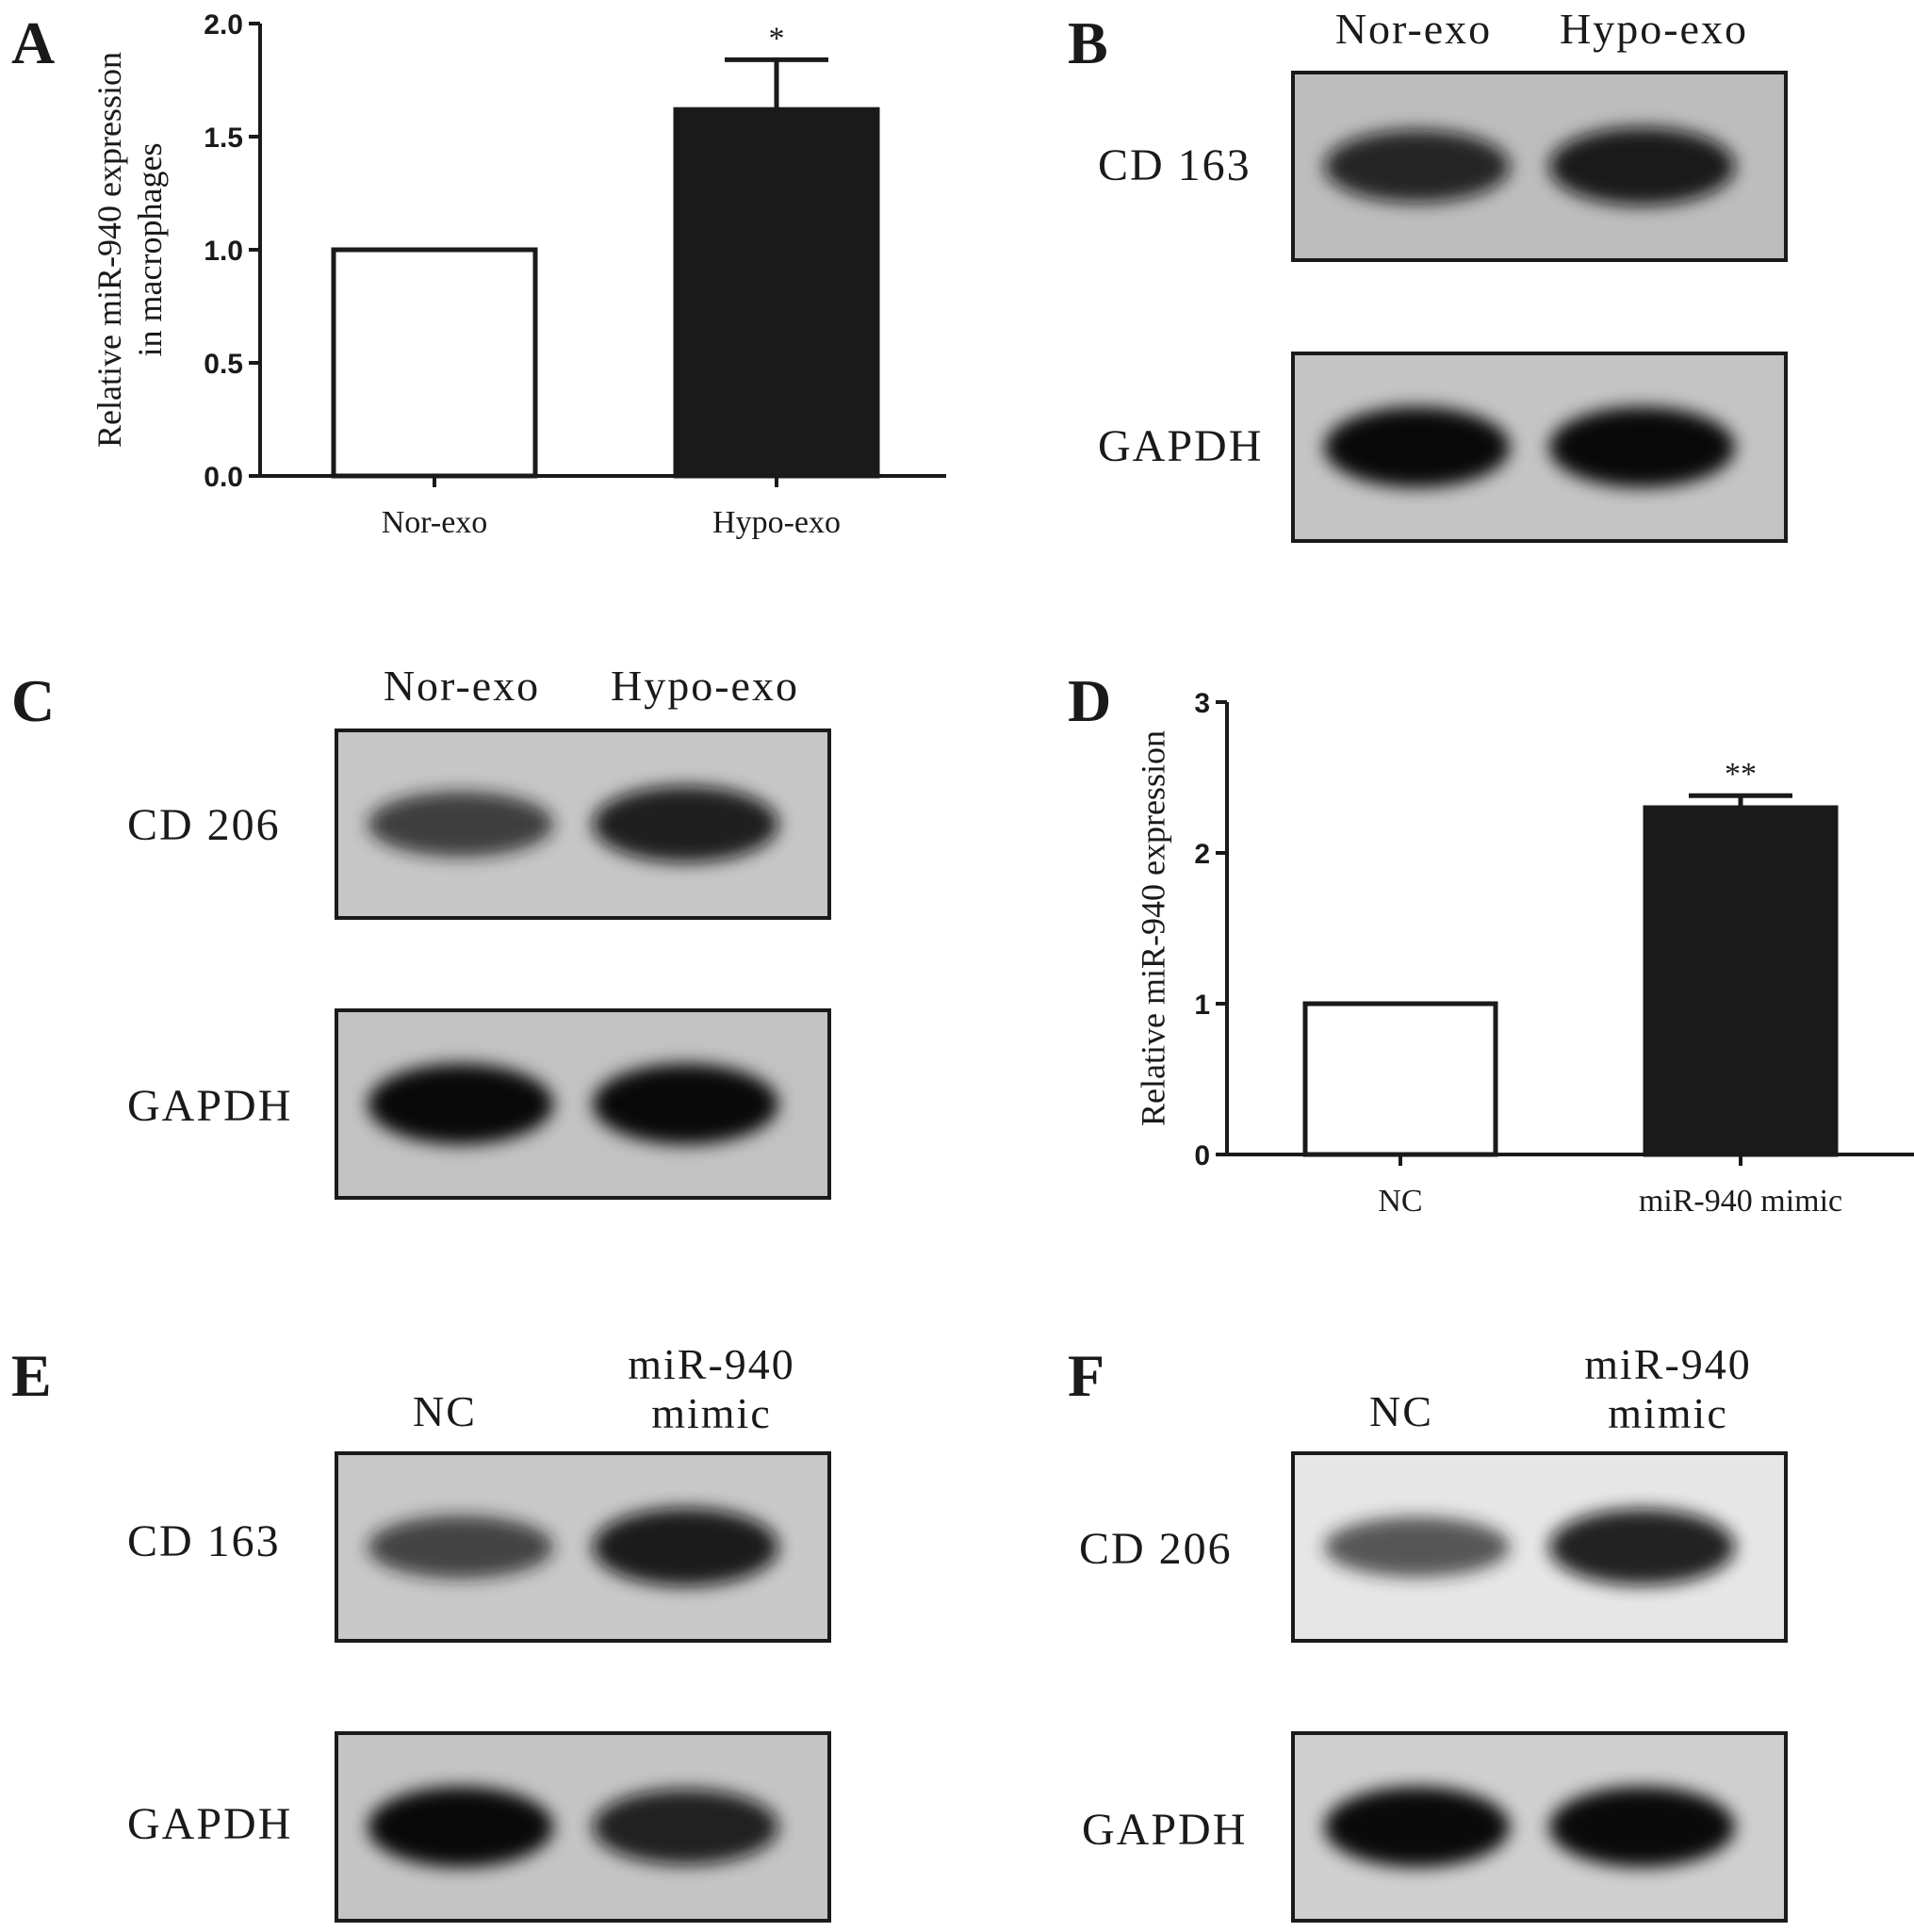 This screenshot has width=1914, height=1932. I want to click on panel-letter-d: D, so click(1090, 700).